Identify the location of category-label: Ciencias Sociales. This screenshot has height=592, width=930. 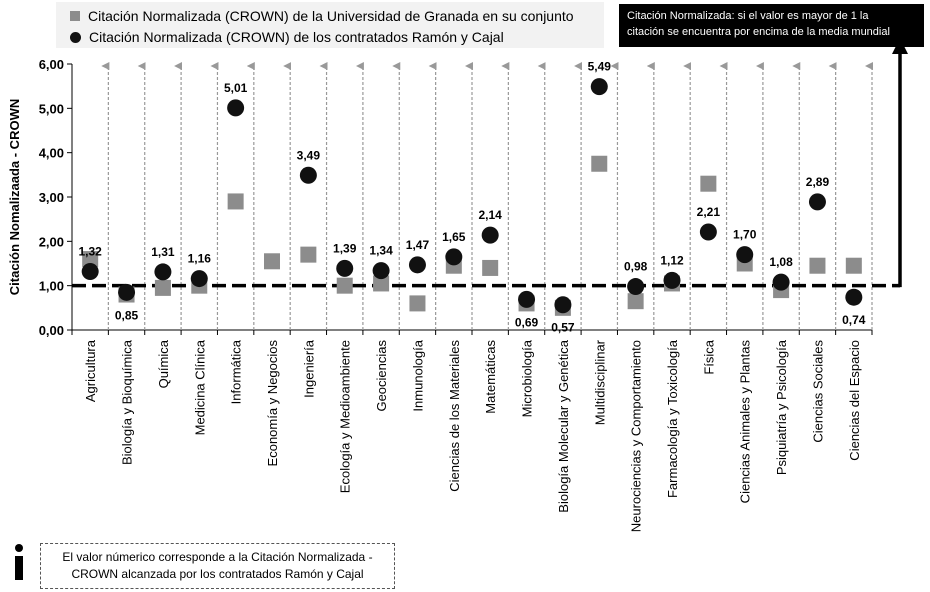
(817, 391).